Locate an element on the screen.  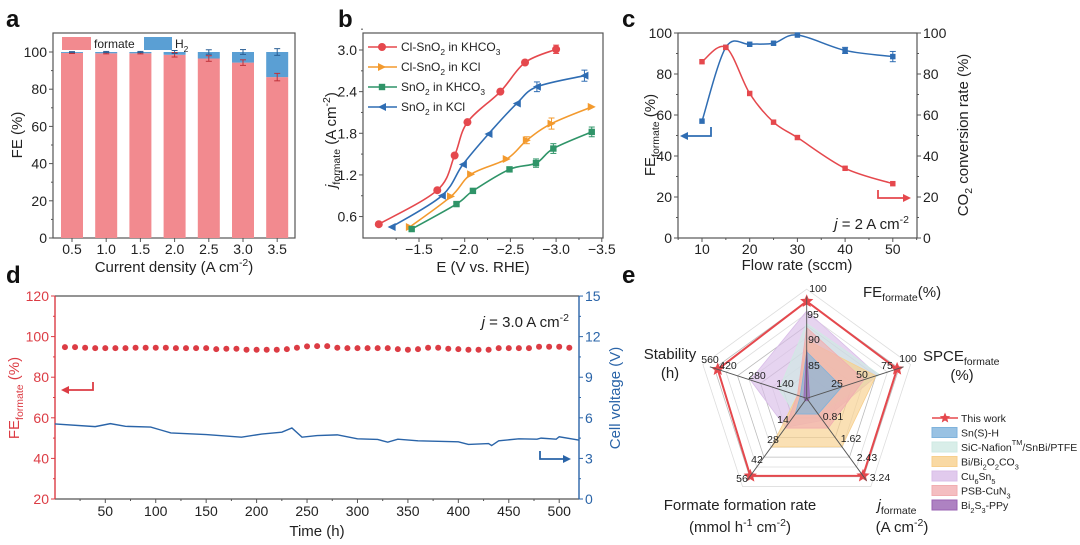
radar-tick-label: 28 is located at coordinates (773, 440).